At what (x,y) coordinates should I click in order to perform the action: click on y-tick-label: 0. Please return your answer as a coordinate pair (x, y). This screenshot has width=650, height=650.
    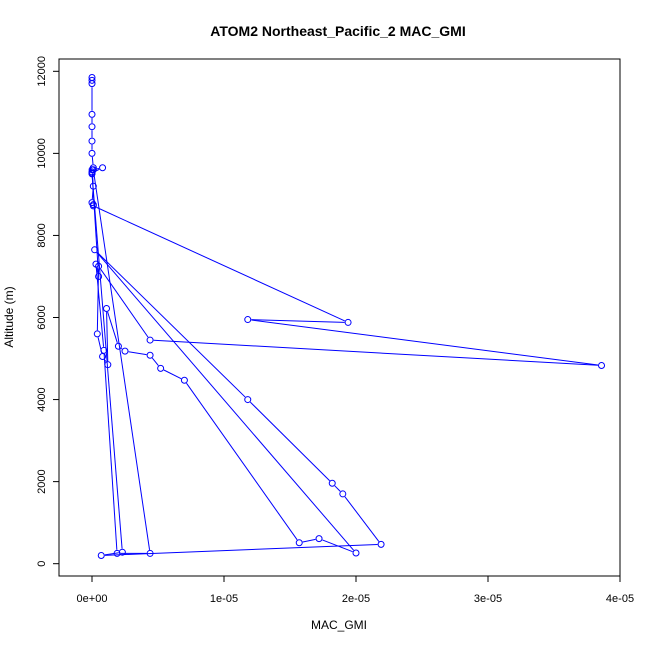
    Looking at the image, I should click on (42, 564).